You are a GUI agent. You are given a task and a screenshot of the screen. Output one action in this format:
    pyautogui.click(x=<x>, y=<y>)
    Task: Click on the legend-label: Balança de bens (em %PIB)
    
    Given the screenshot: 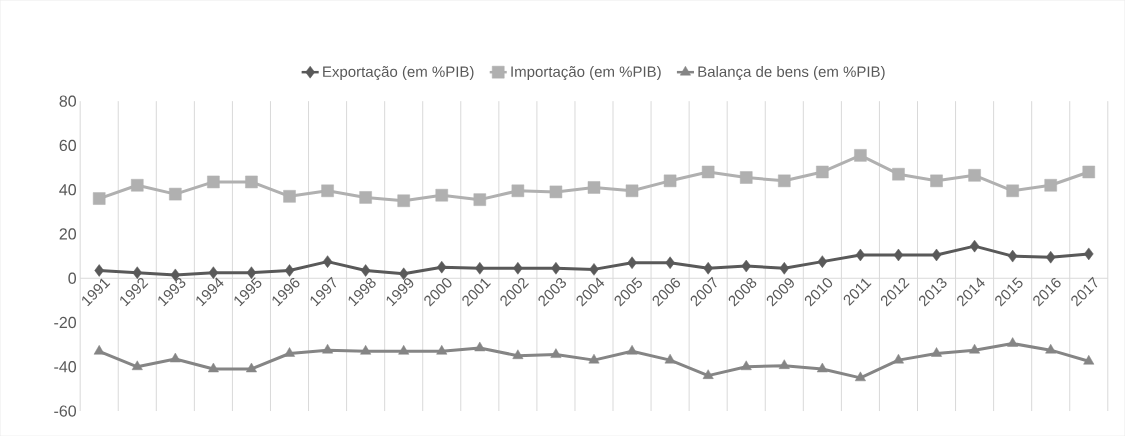 What is the action you would take?
    pyautogui.click(x=791, y=72)
    